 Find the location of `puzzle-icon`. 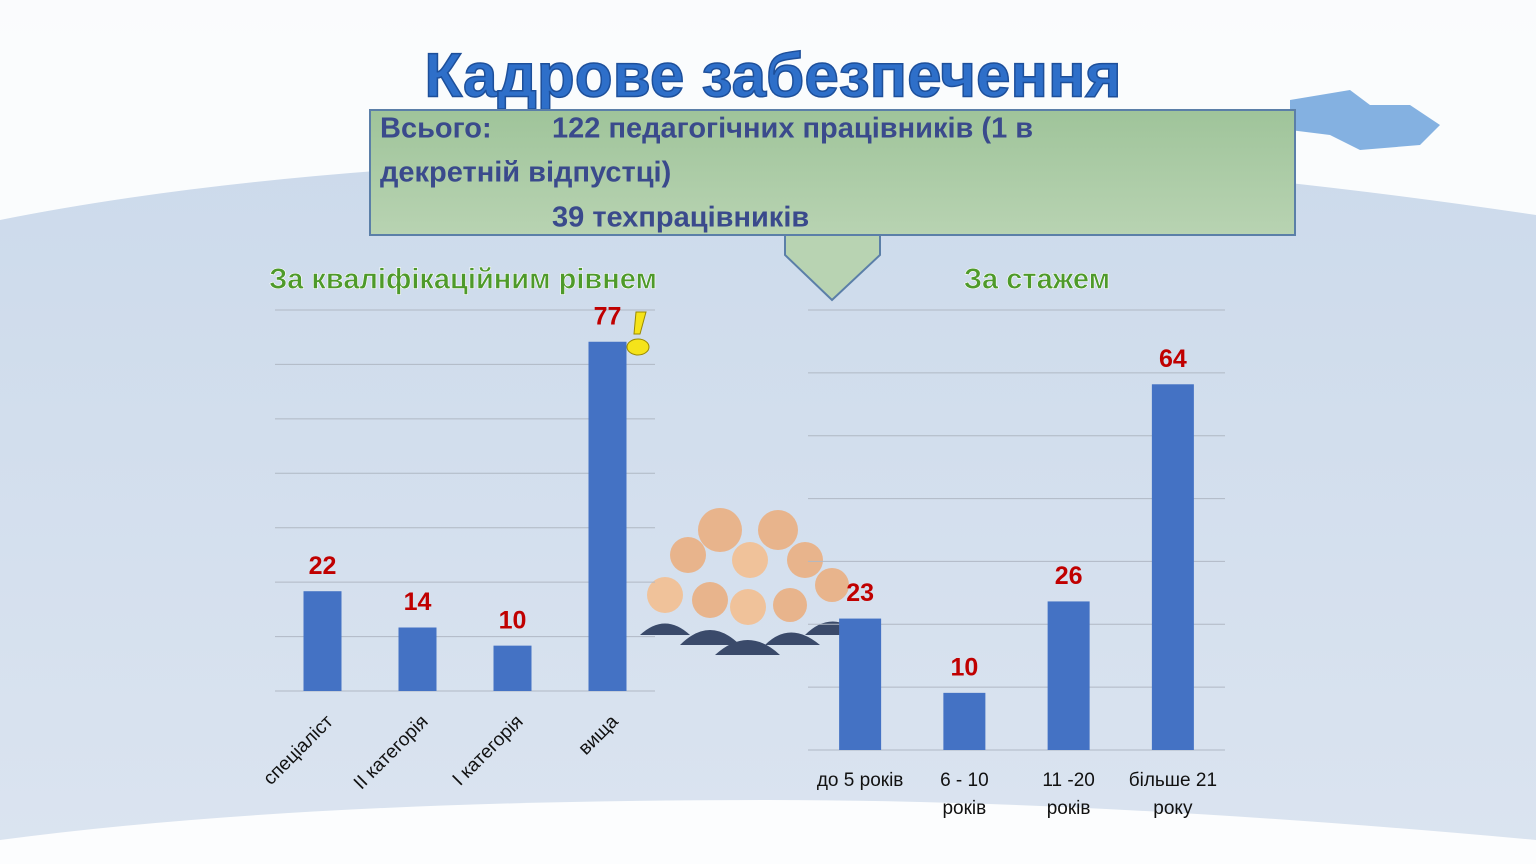

puzzle-icon is located at coordinates (1365, 120).